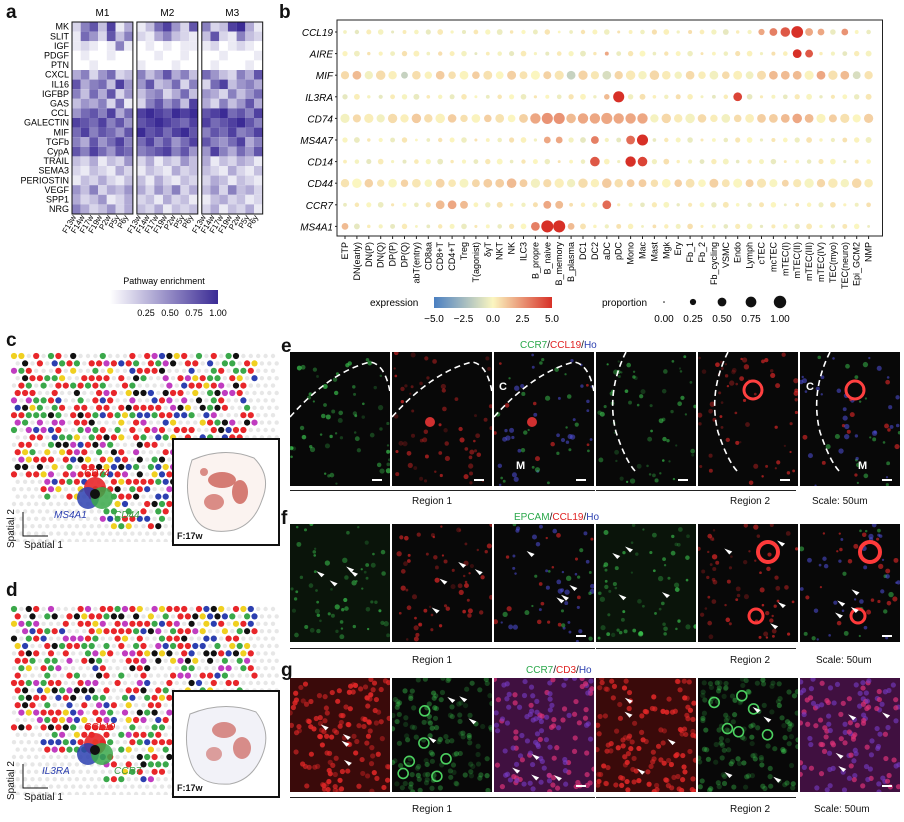 This screenshot has width=904, height=822. What do you see at coordinates (559, 53) in the screenshot?
I see `dot-AIRE-B_memory` at bounding box center [559, 53].